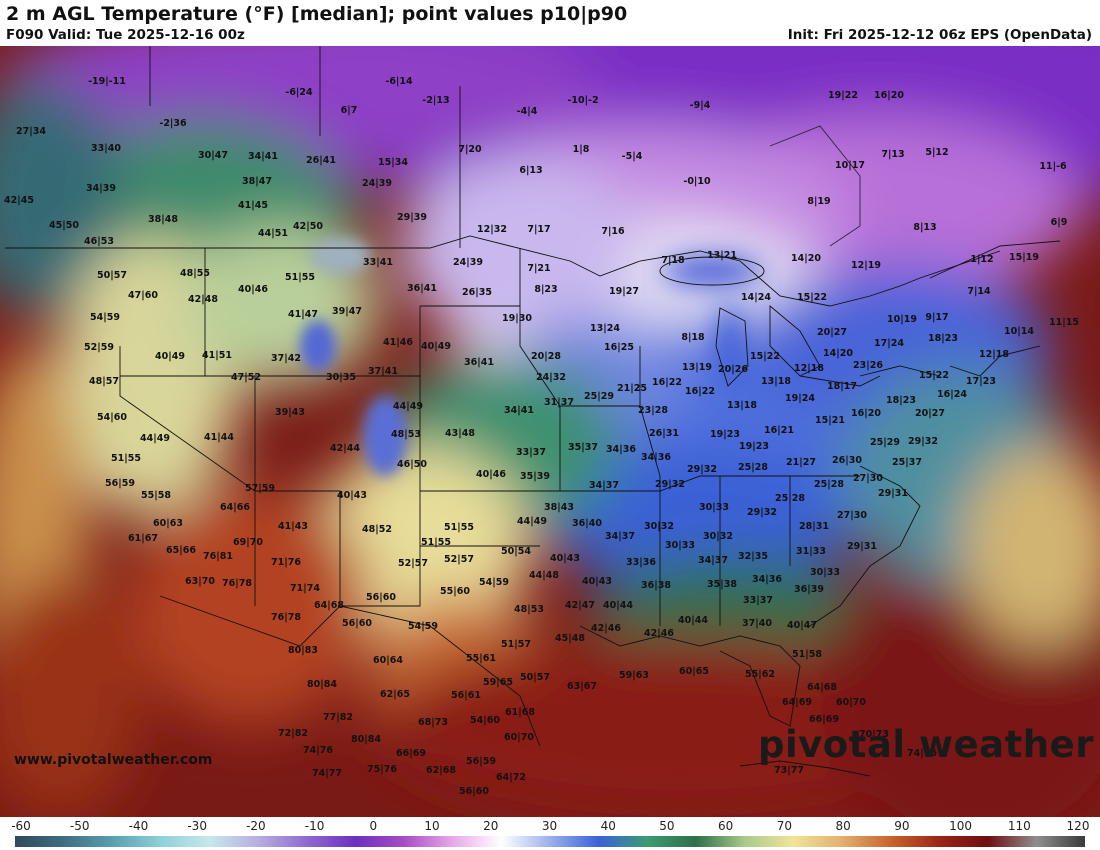 This screenshot has height=850, width=1100. I want to click on point-value: 76|78, so click(286, 617).